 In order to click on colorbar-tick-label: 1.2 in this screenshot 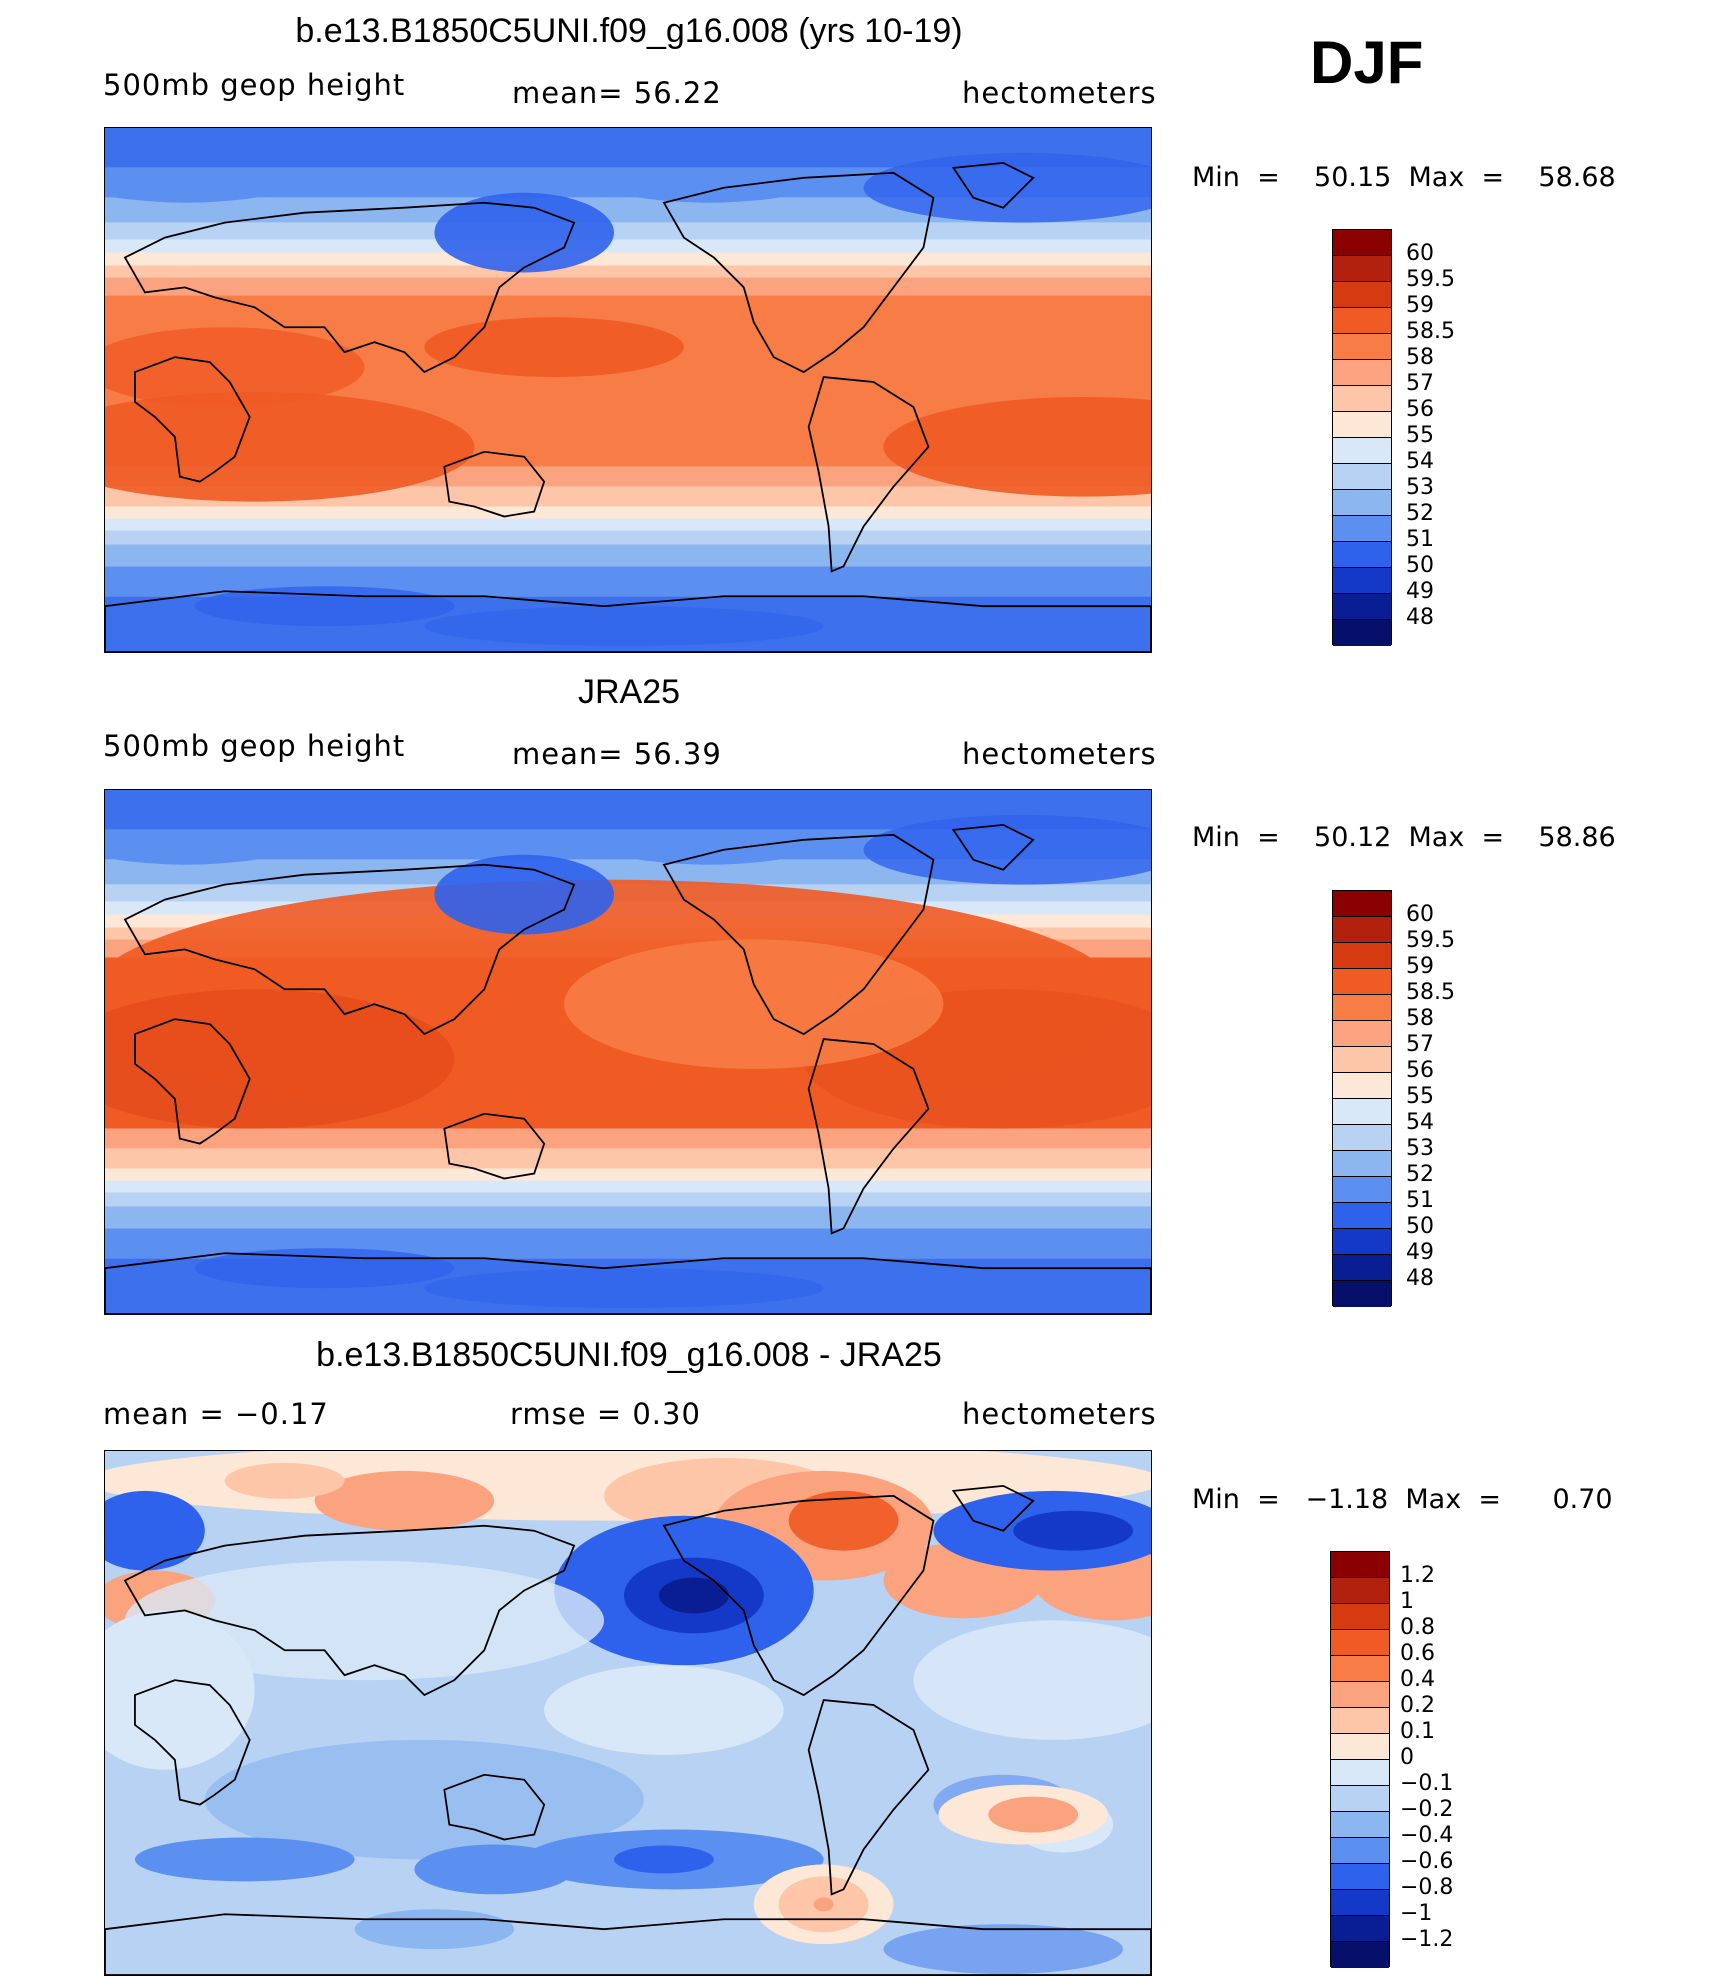, I will do `click(1417, 1575)`.